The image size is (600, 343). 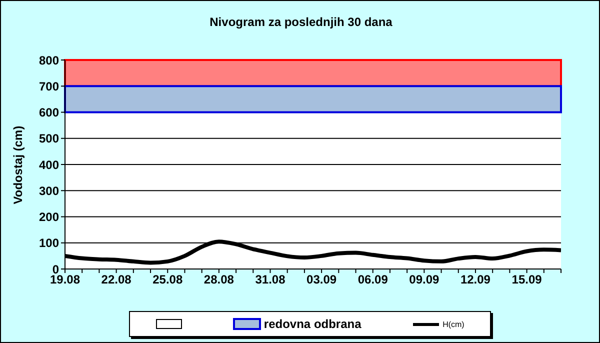 I want to click on x-tick-label: 31.08, so click(x=270, y=279).